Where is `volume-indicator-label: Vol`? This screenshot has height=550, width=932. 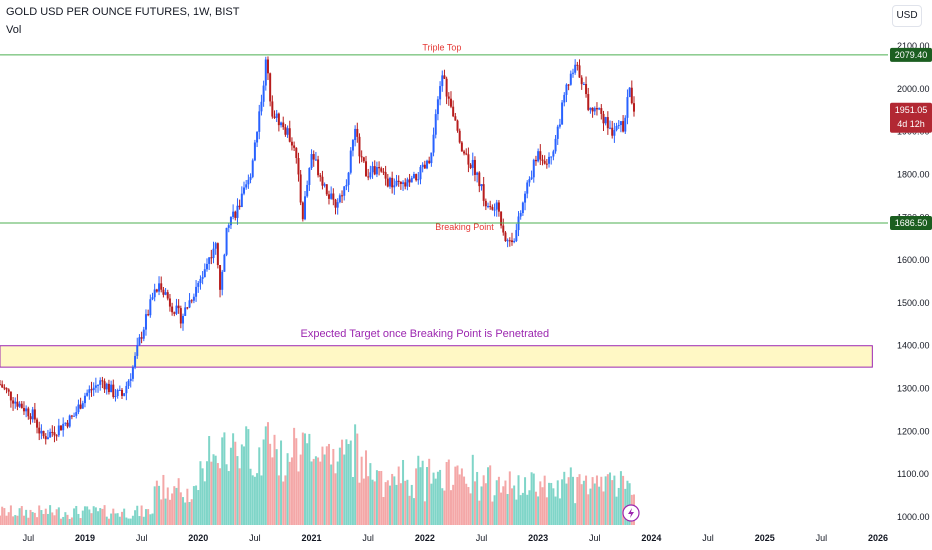 volume-indicator-label: Vol is located at coordinates (14, 30).